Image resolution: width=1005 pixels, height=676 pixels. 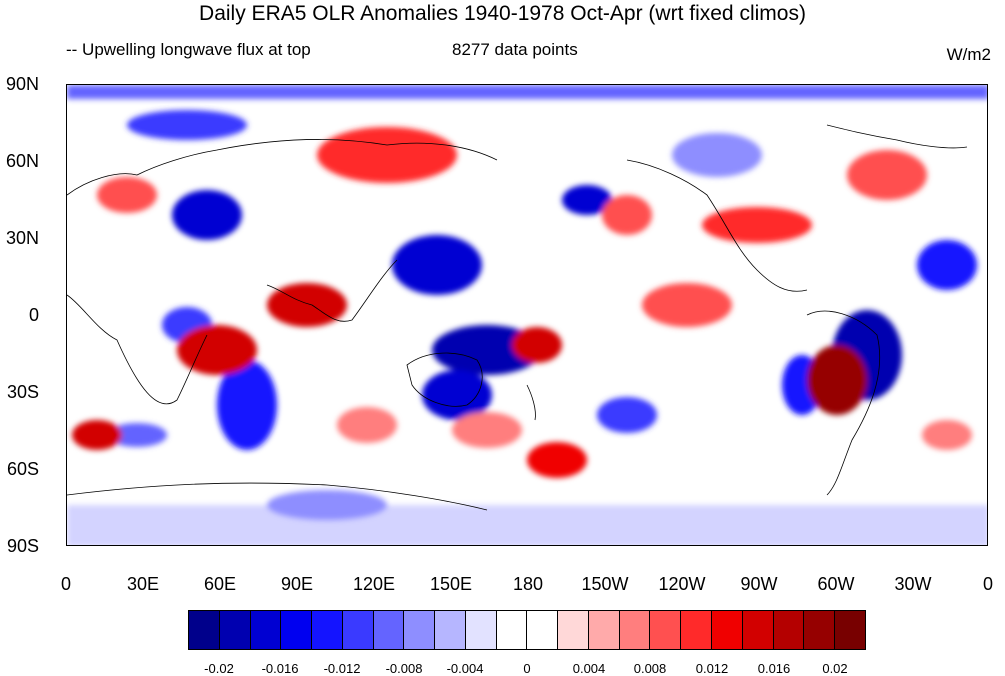 I want to click on lon-label: 60E, so click(x=220, y=584).